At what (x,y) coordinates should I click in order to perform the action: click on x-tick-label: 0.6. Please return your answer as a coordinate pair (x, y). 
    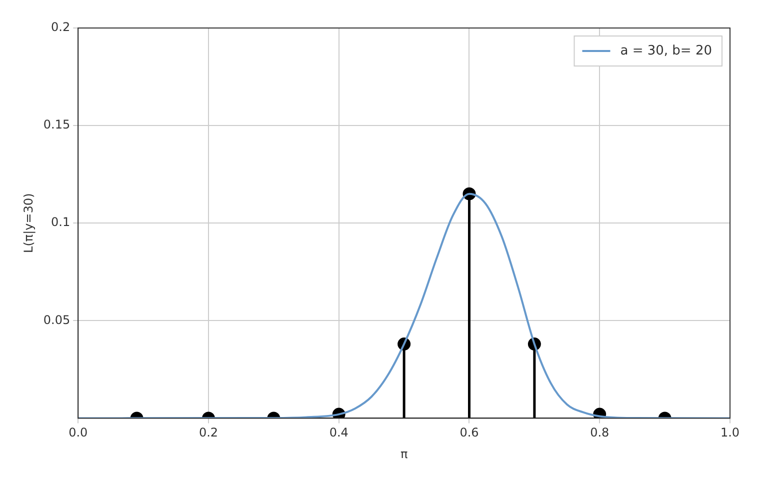
    Looking at the image, I should click on (469, 433).